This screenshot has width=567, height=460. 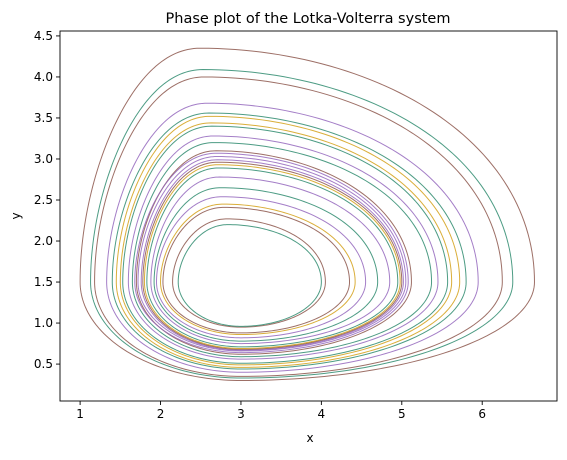 I want to click on y-axis-ticks: 0.5 1.0 1.5 2.0 2.5 3.0 3.5 4.0 4.5, so click(x=47, y=200).